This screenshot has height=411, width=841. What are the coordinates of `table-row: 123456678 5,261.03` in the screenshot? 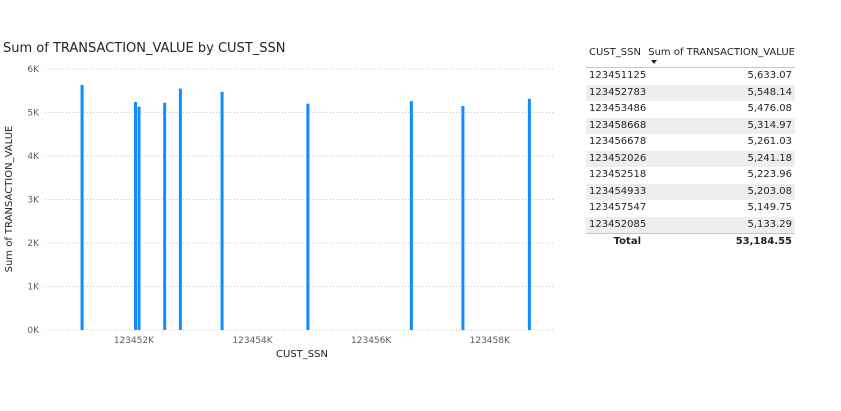 It's located at (690, 142).